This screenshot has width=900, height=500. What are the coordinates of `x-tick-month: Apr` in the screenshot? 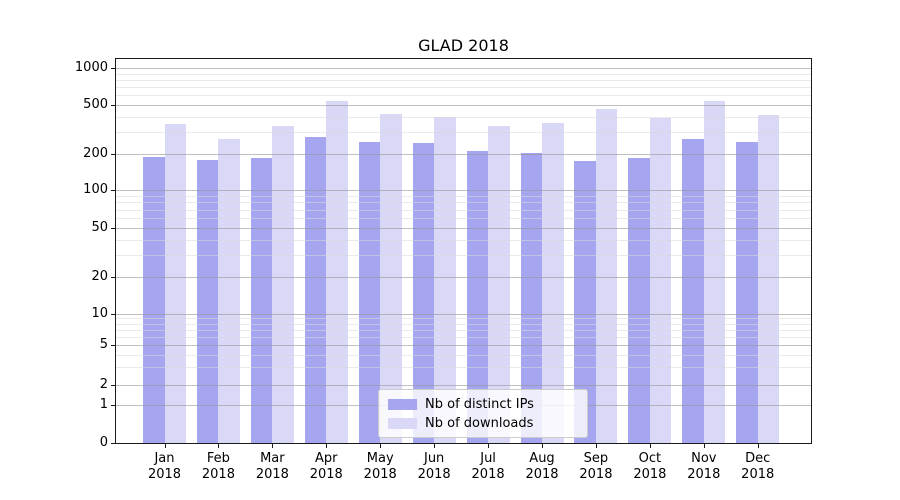 It's located at (326, 458).